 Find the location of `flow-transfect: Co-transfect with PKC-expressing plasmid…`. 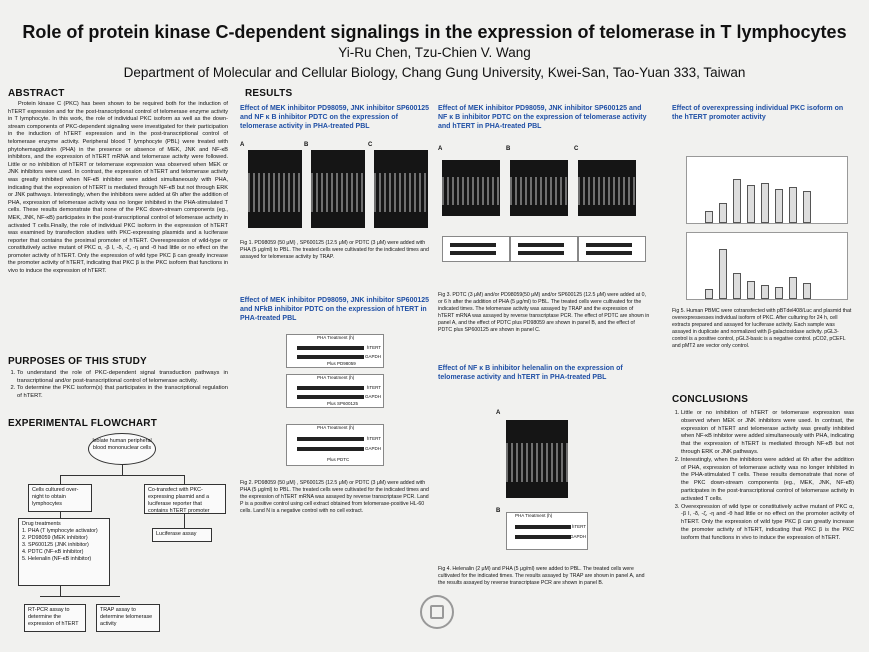

flow-transfect: Co-transfect with PKC-expressing plasmid… is located at coordinates (185, 499).